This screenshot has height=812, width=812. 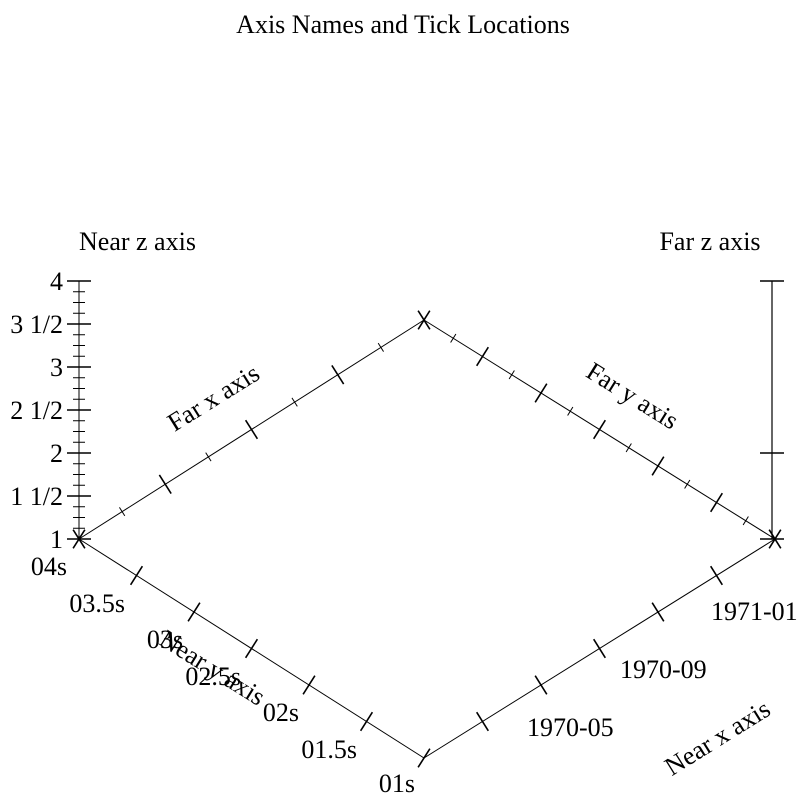 What do you see at coordinates (397, 783) in the screenshot?
I see `y-tick-label: 01s` at bounding box center [397, 783].